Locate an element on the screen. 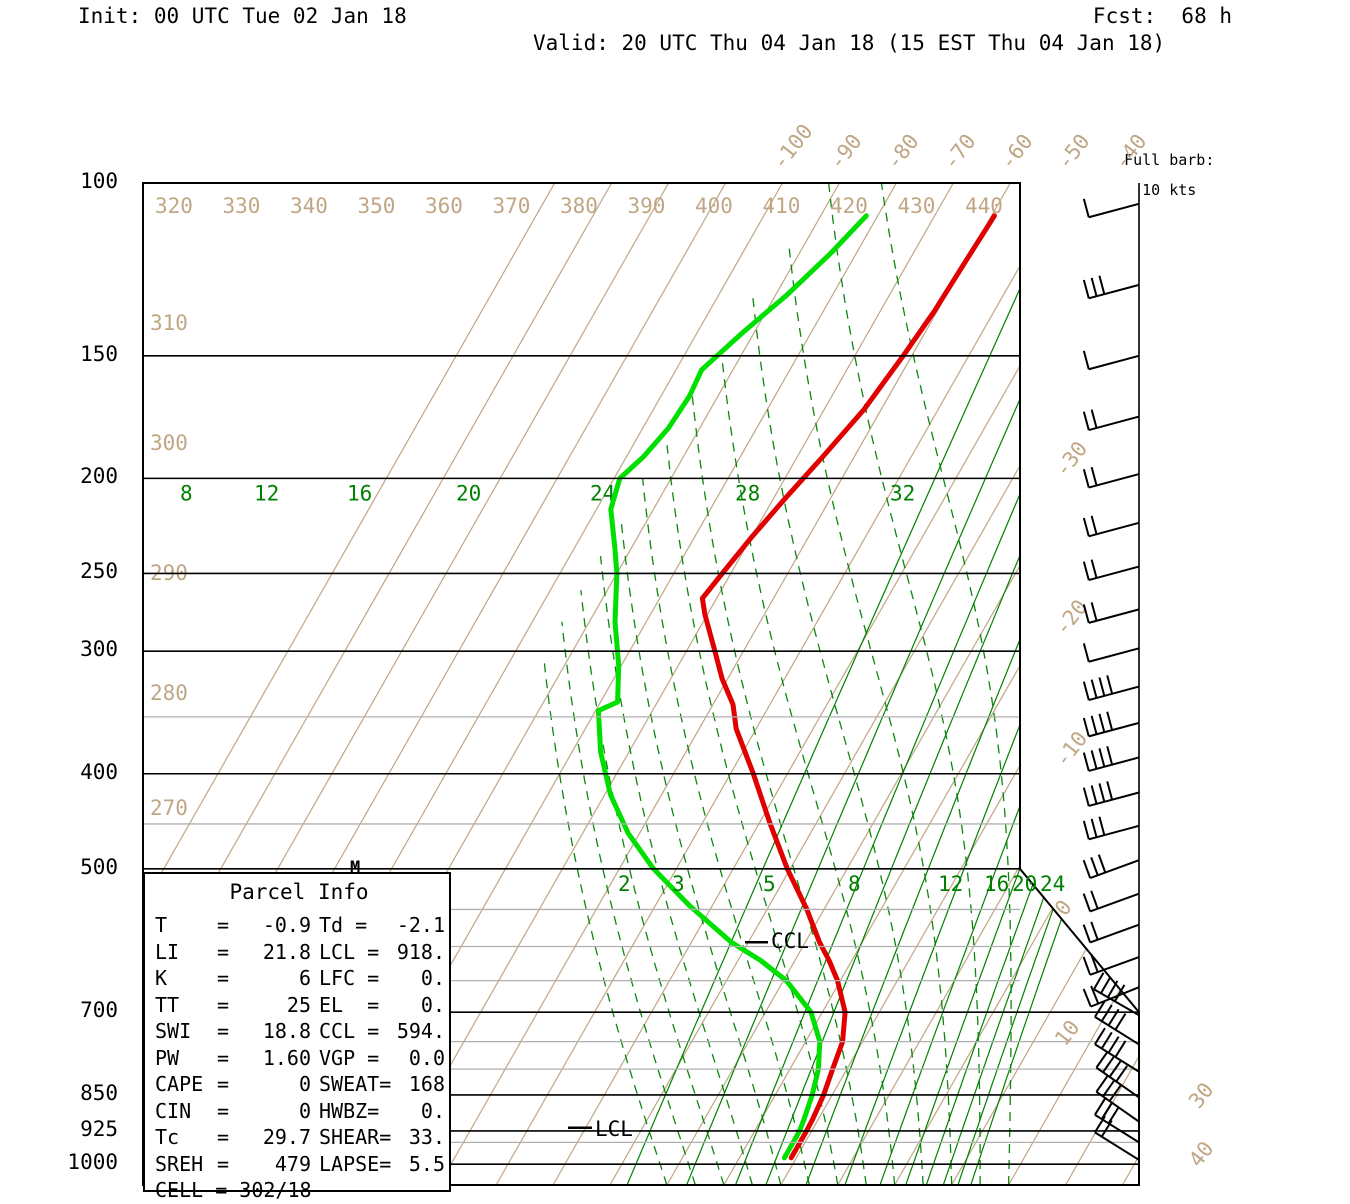 Image resolution: width=1350 pixels, height=1204 pixels. parcel-key2: HWBZ= is located at coordinates (349, 1110).